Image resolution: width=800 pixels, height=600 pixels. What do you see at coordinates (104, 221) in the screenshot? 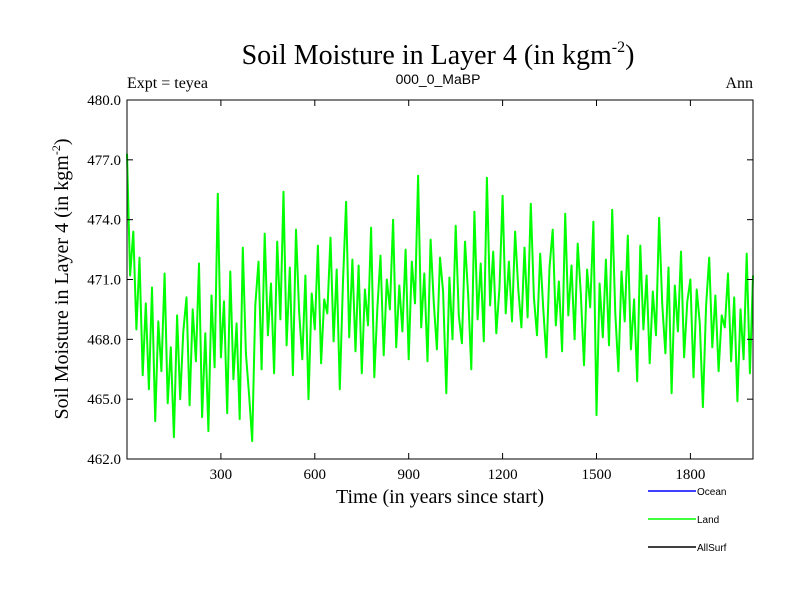
I see `y-tick-label: 474.0` at bounding box center [104, 221].